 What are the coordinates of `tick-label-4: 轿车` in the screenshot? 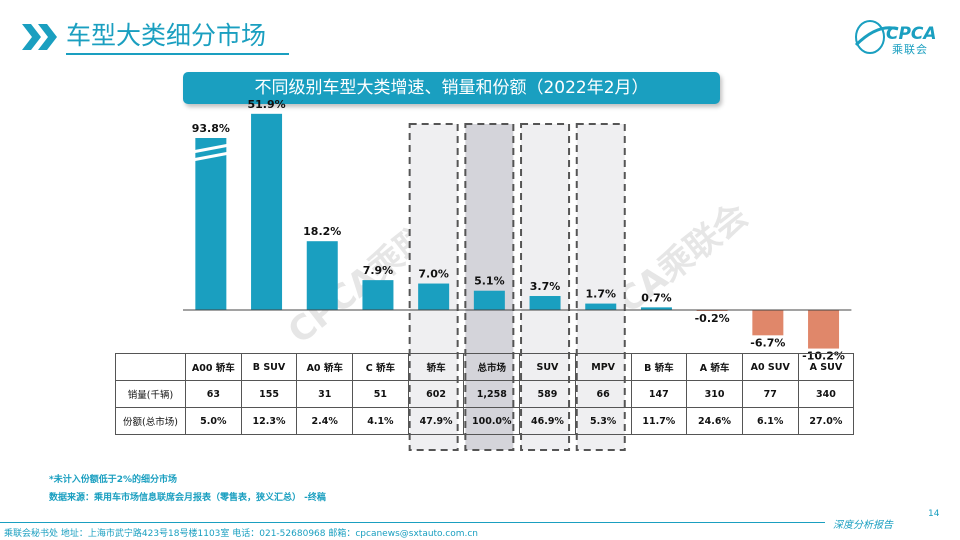 It's located at (436, 367).